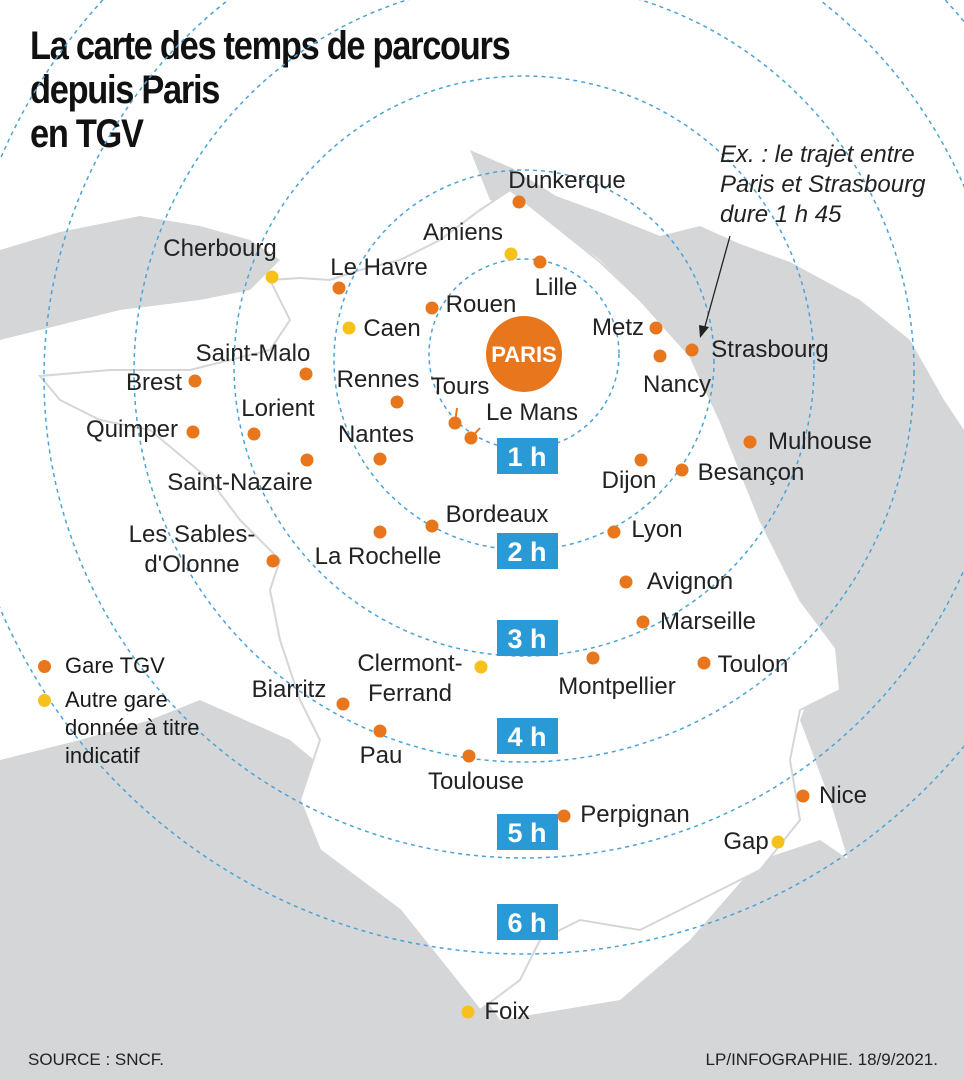 This screenshot has height=1080, width=964. I want to click on station-label: Ferrand, so click(410, 693).